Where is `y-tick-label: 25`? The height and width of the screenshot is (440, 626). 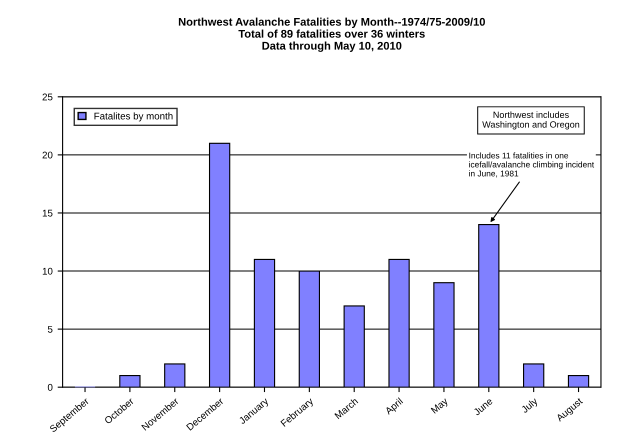 y-tick-label: 25 is located at coordinates (47, 97).